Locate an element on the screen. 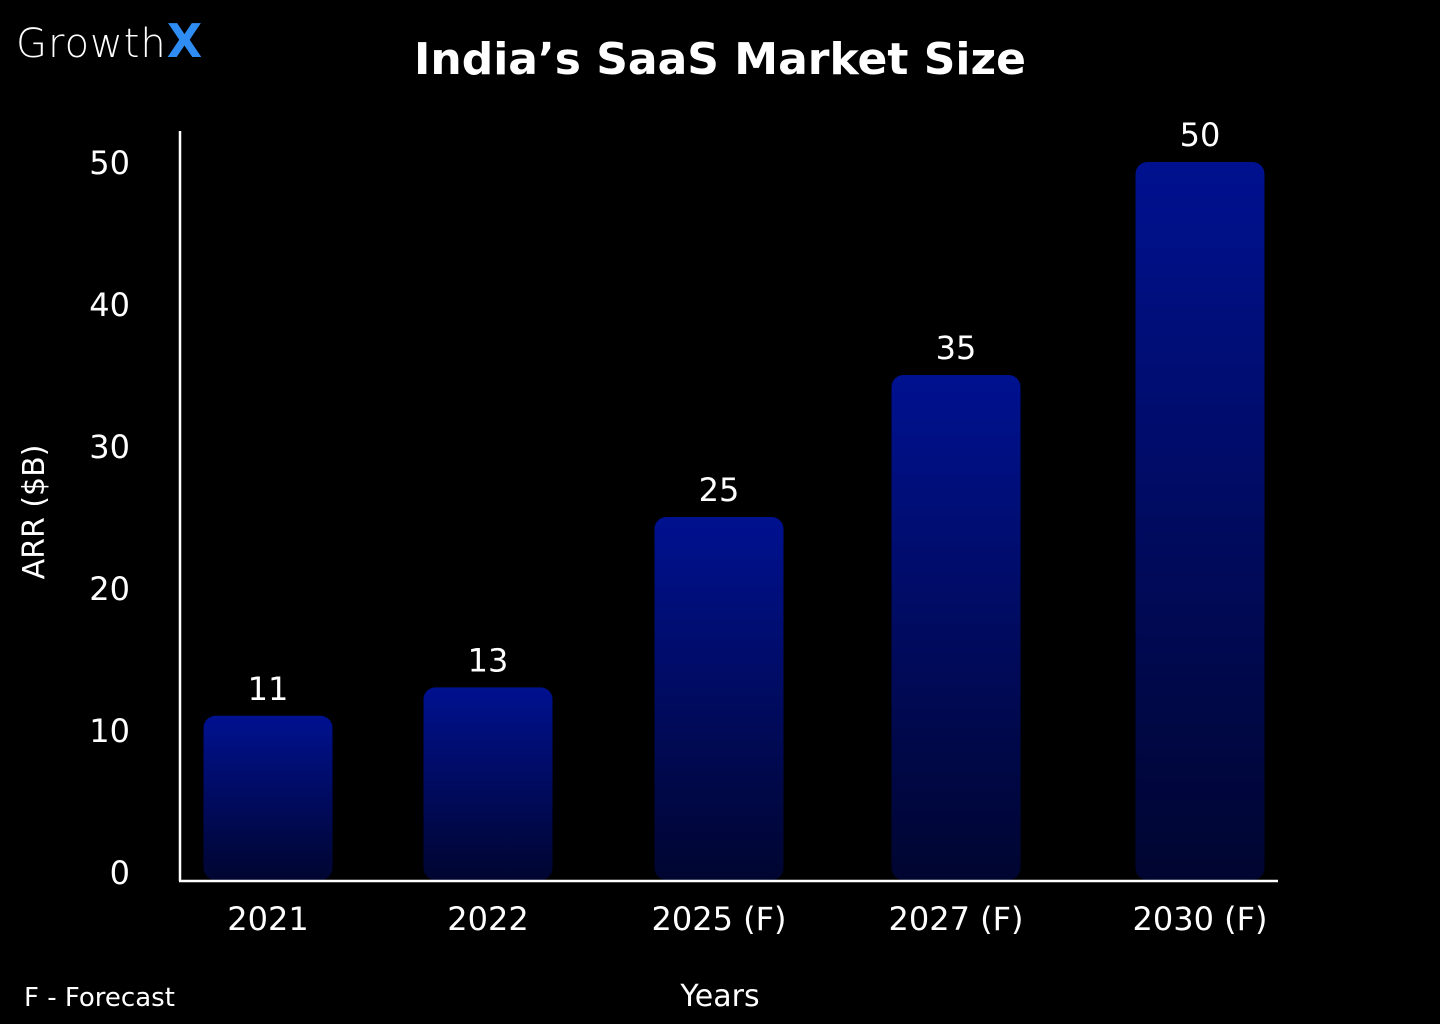 The image size is (1440, 1024). bar-2025 (F) is located at coordinates (719, 698).